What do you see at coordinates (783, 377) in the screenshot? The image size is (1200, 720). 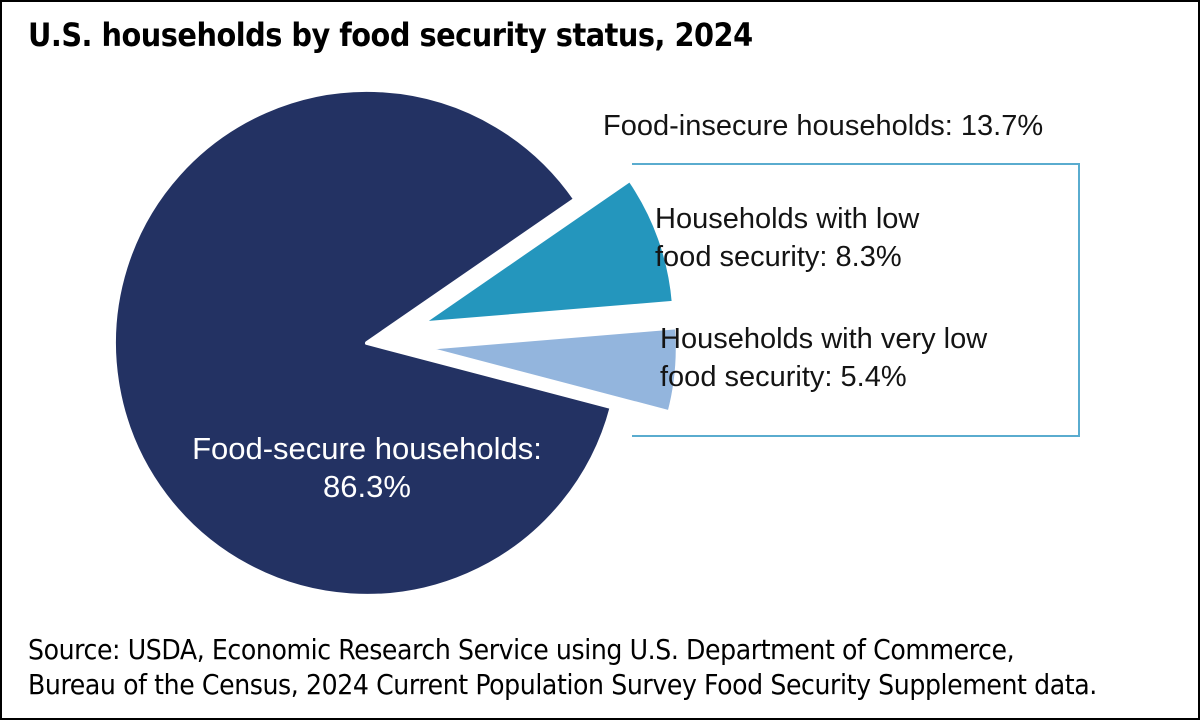 I see `very-low-food-security-label-line2: food security: 5.4%` at bounding box center [783, 377].